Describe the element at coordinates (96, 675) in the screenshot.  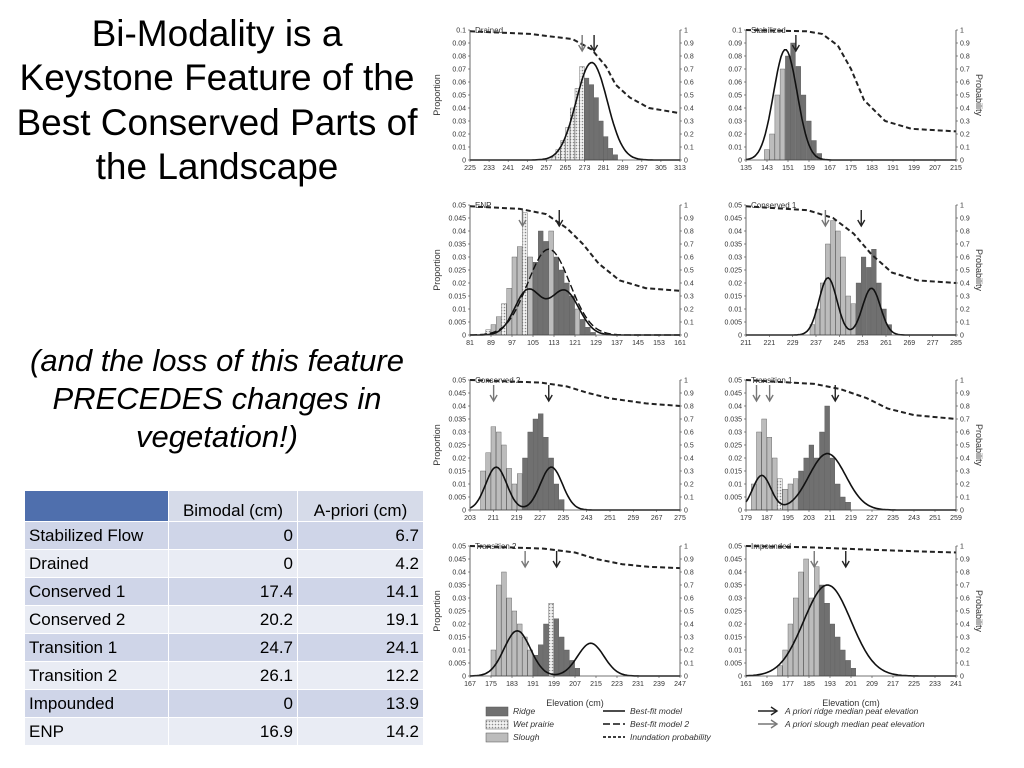
I see `row-name: Transition 2` at that location.